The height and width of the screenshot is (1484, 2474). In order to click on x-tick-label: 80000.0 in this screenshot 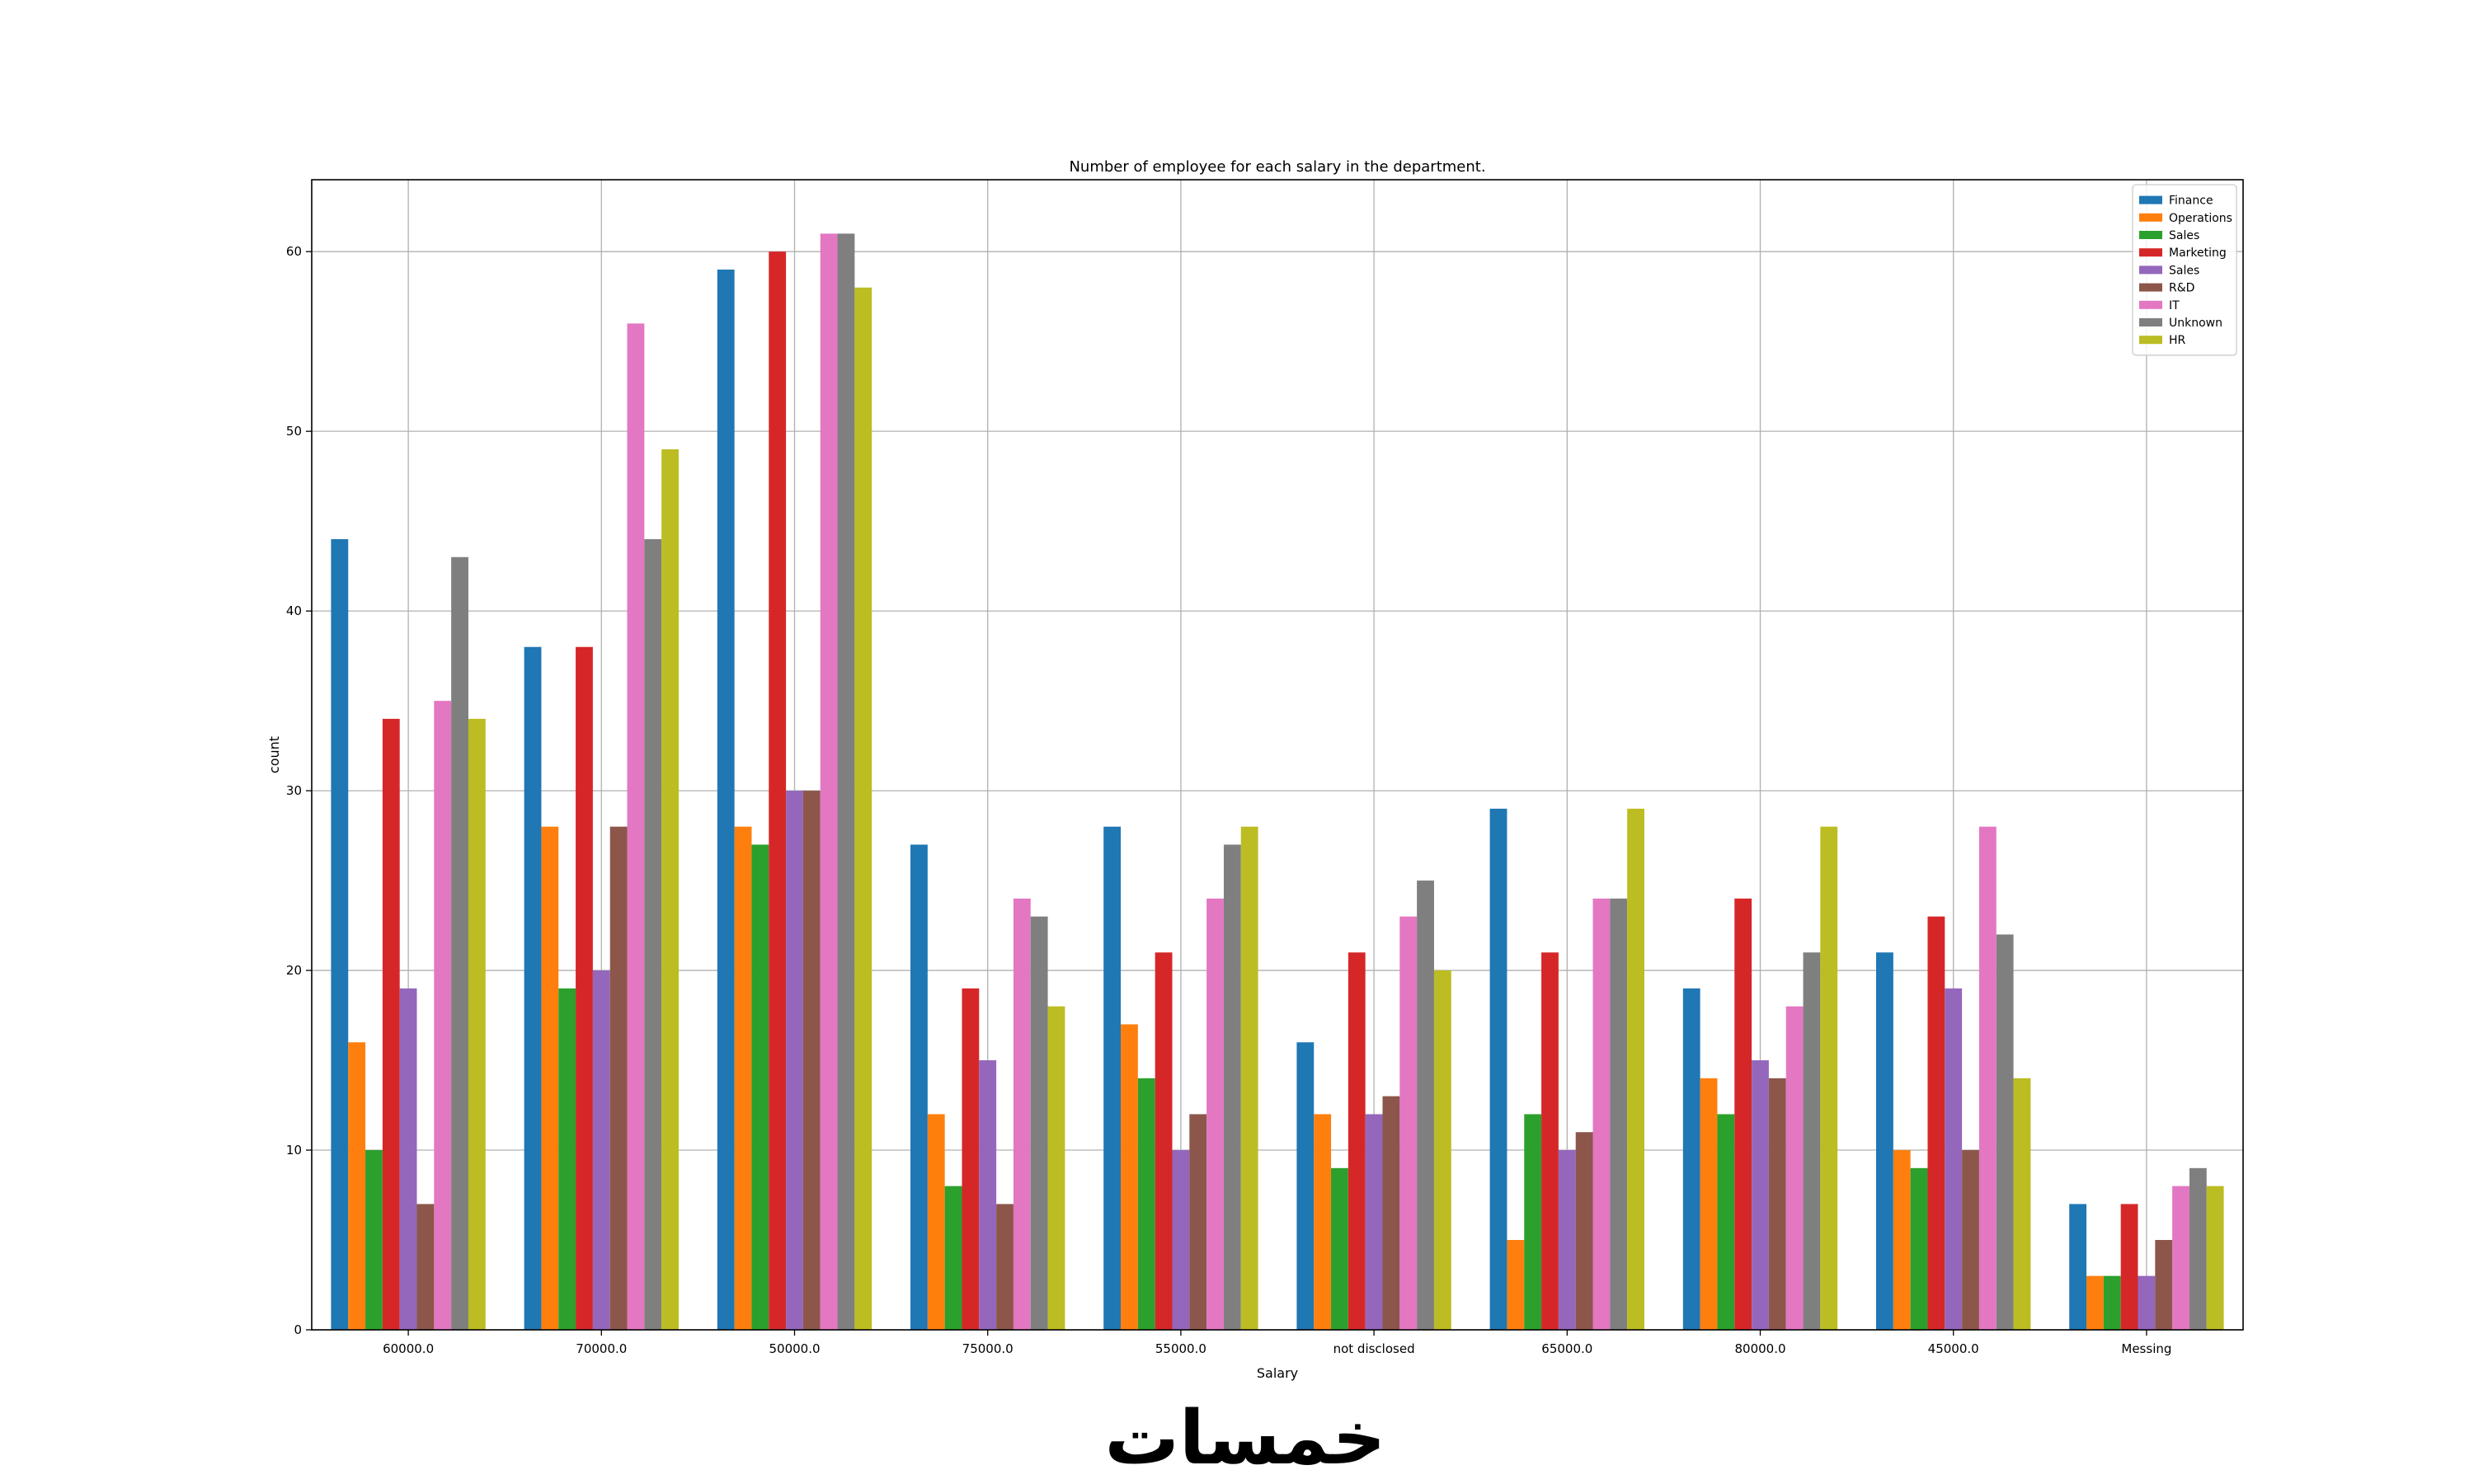, I will do `click(1759, 1348)`.